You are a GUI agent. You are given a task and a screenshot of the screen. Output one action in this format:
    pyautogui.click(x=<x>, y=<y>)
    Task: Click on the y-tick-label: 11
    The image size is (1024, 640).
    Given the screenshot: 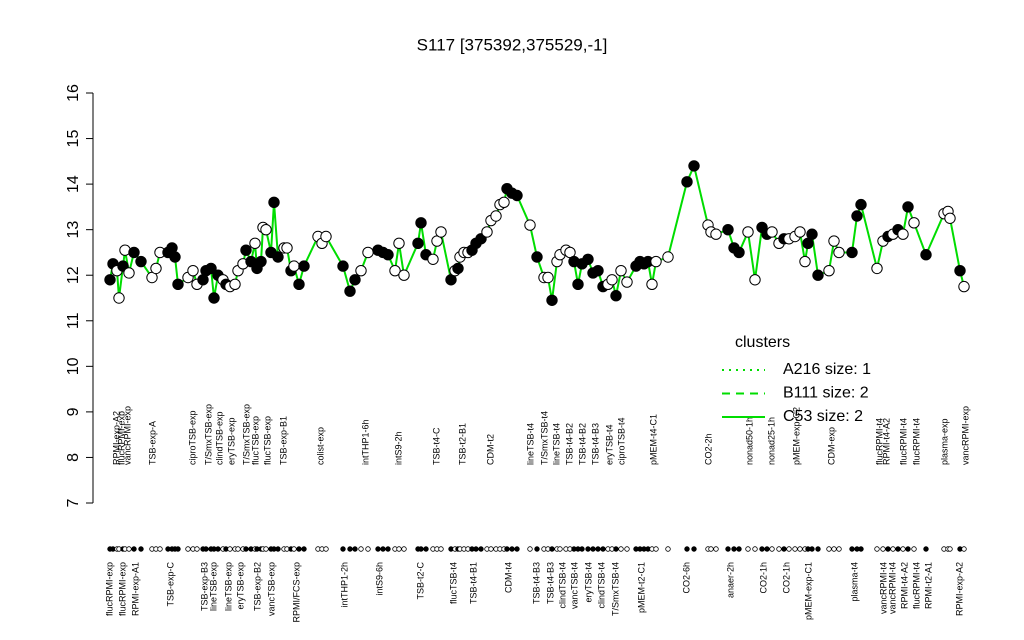 What is the action you would take?
    pyautogui.click(x=73, y=320)
    